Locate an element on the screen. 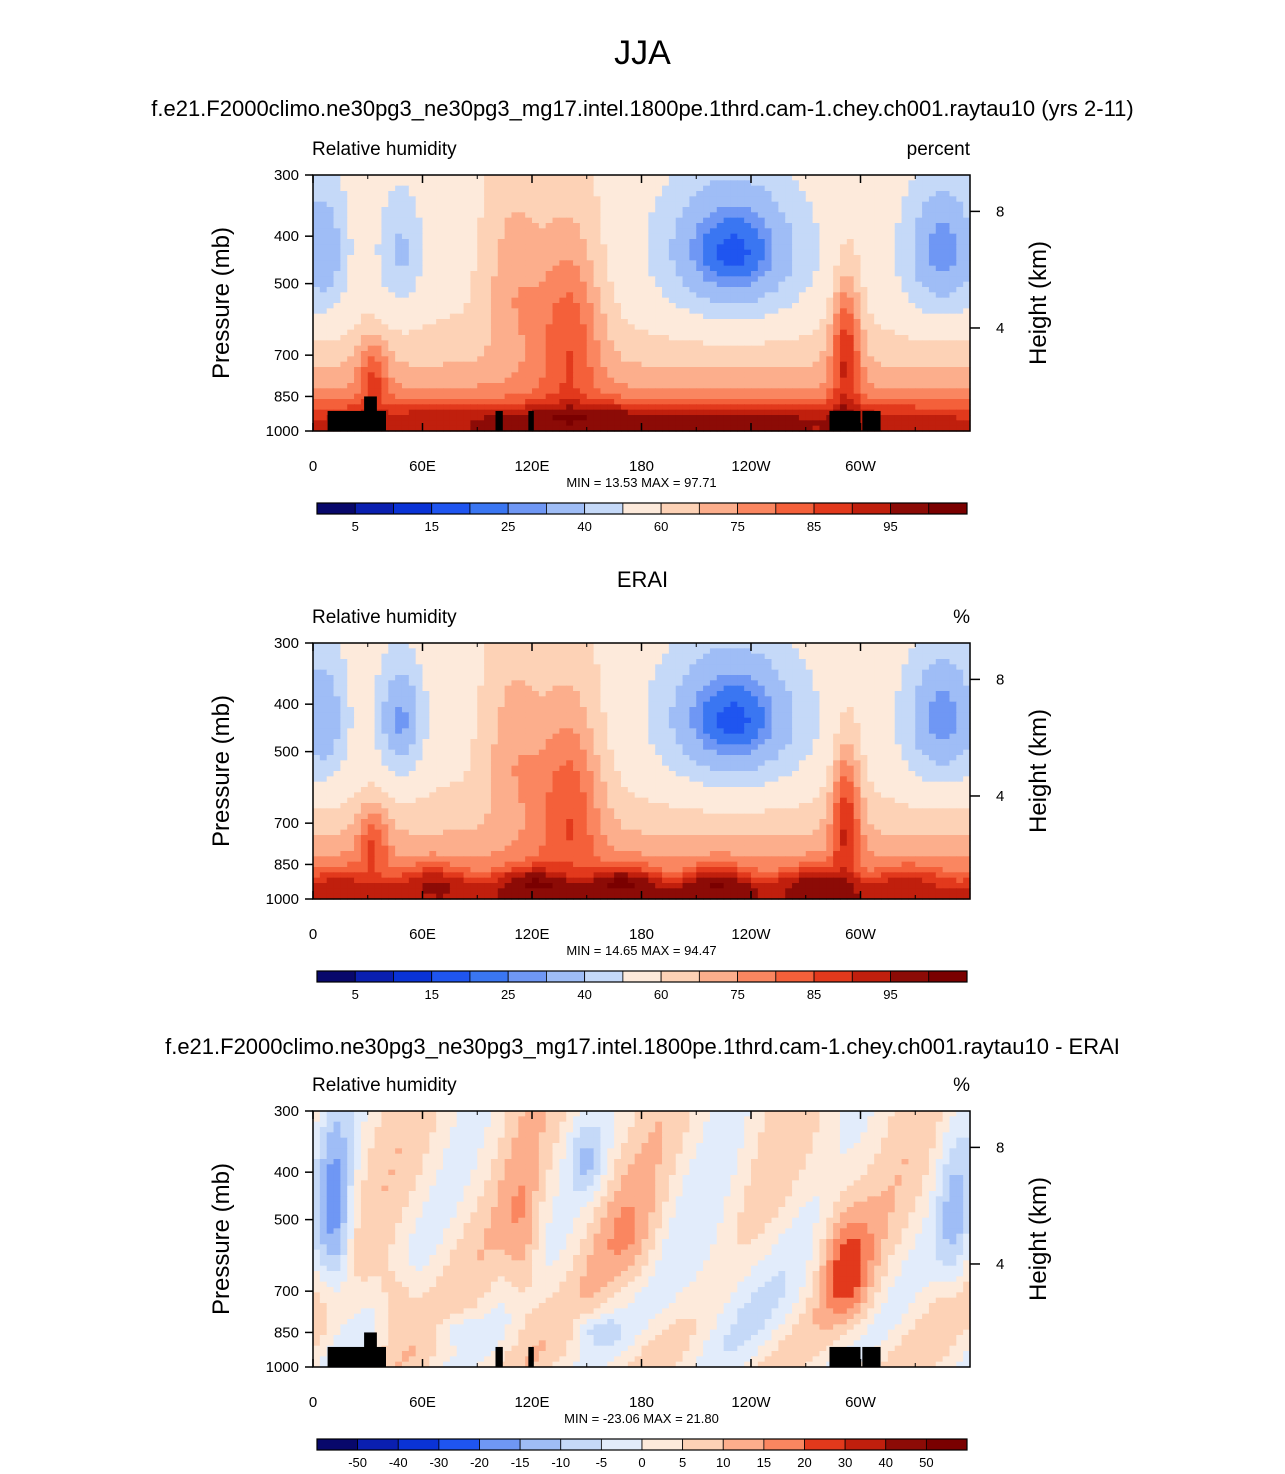  colorbar-box is located at coordinates (871, 508).